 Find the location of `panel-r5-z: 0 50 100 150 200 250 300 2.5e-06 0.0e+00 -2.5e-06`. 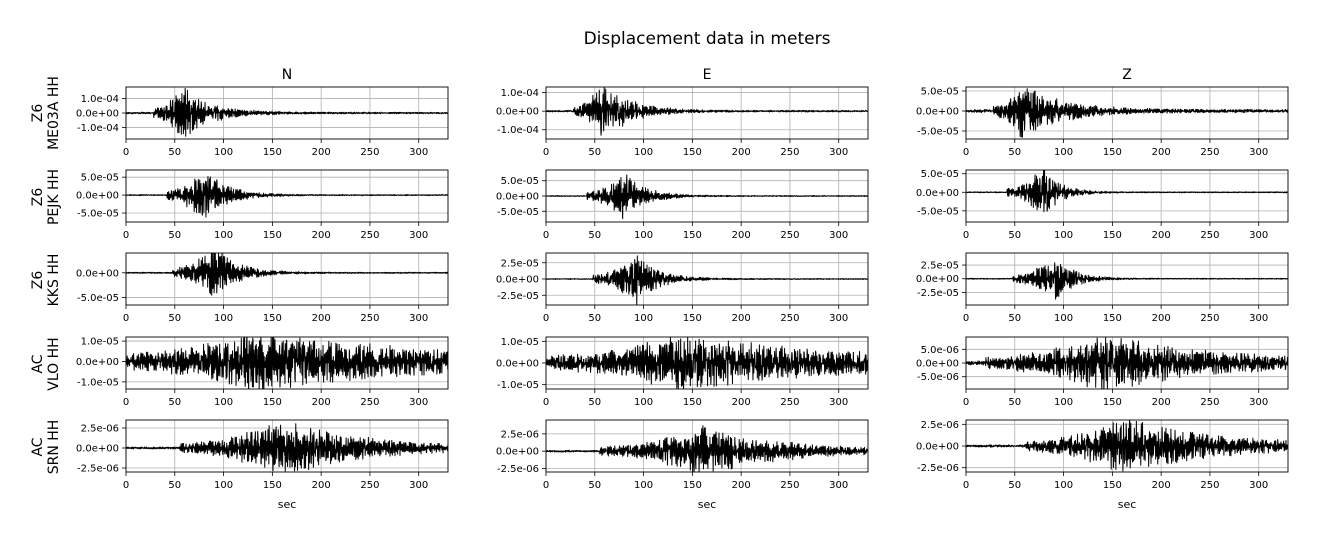

panel-r5-z: 0 50 100 150 200 250 300 2.5e-06 0.0e+00 -2.5e-06 is located at coordinates (1102, 455).